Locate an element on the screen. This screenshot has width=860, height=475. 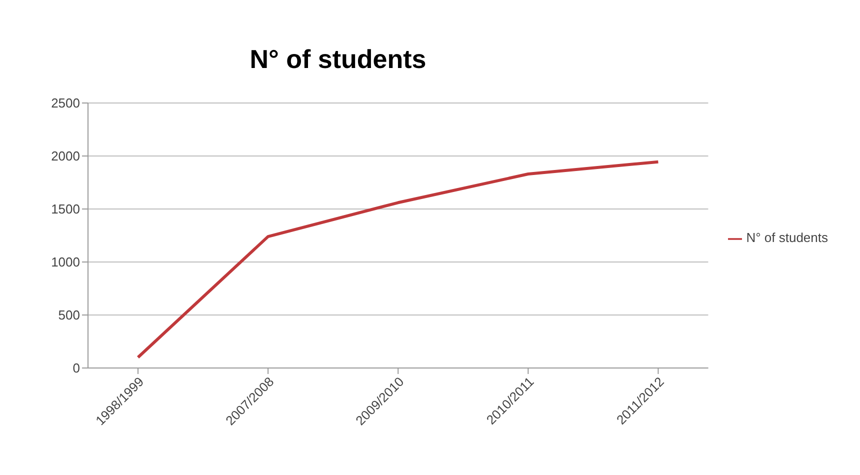
y-tick-label: 1000 is located at coordinates (65, 262).